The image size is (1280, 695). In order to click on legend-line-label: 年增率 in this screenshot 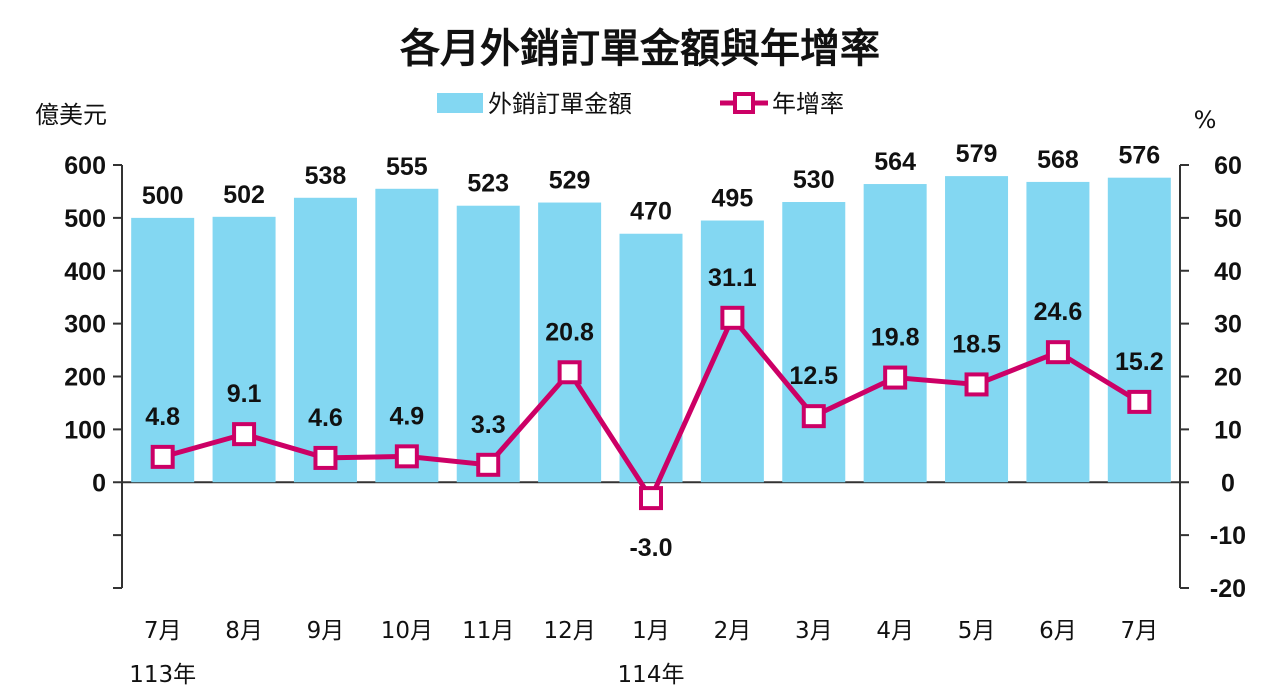, I will do `click(808, 104)`.